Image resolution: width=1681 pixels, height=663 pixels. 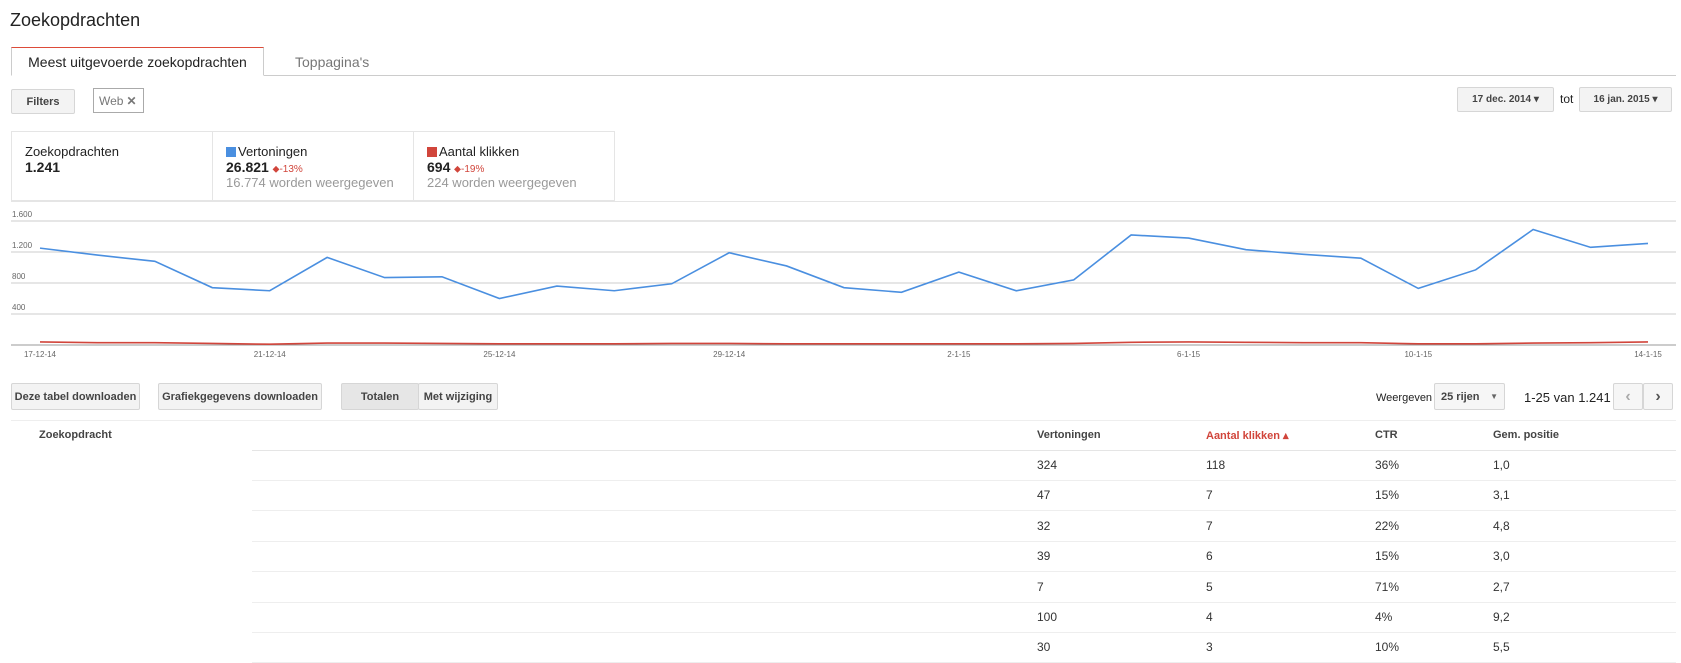 I want to click on table-cell: 4, so click(x=1209, y=617).